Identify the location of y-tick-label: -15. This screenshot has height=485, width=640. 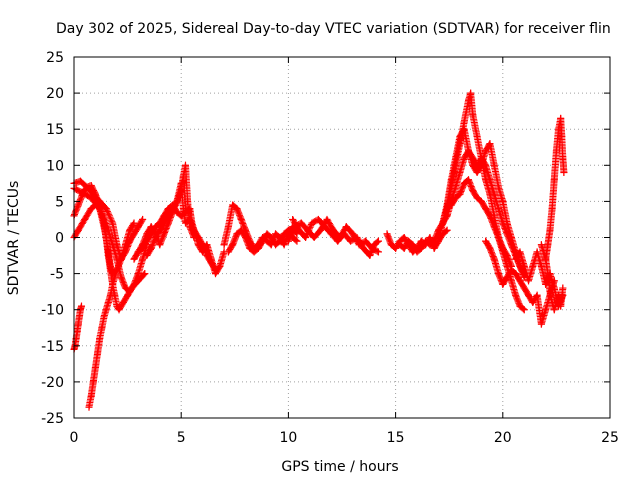
(52, 347).